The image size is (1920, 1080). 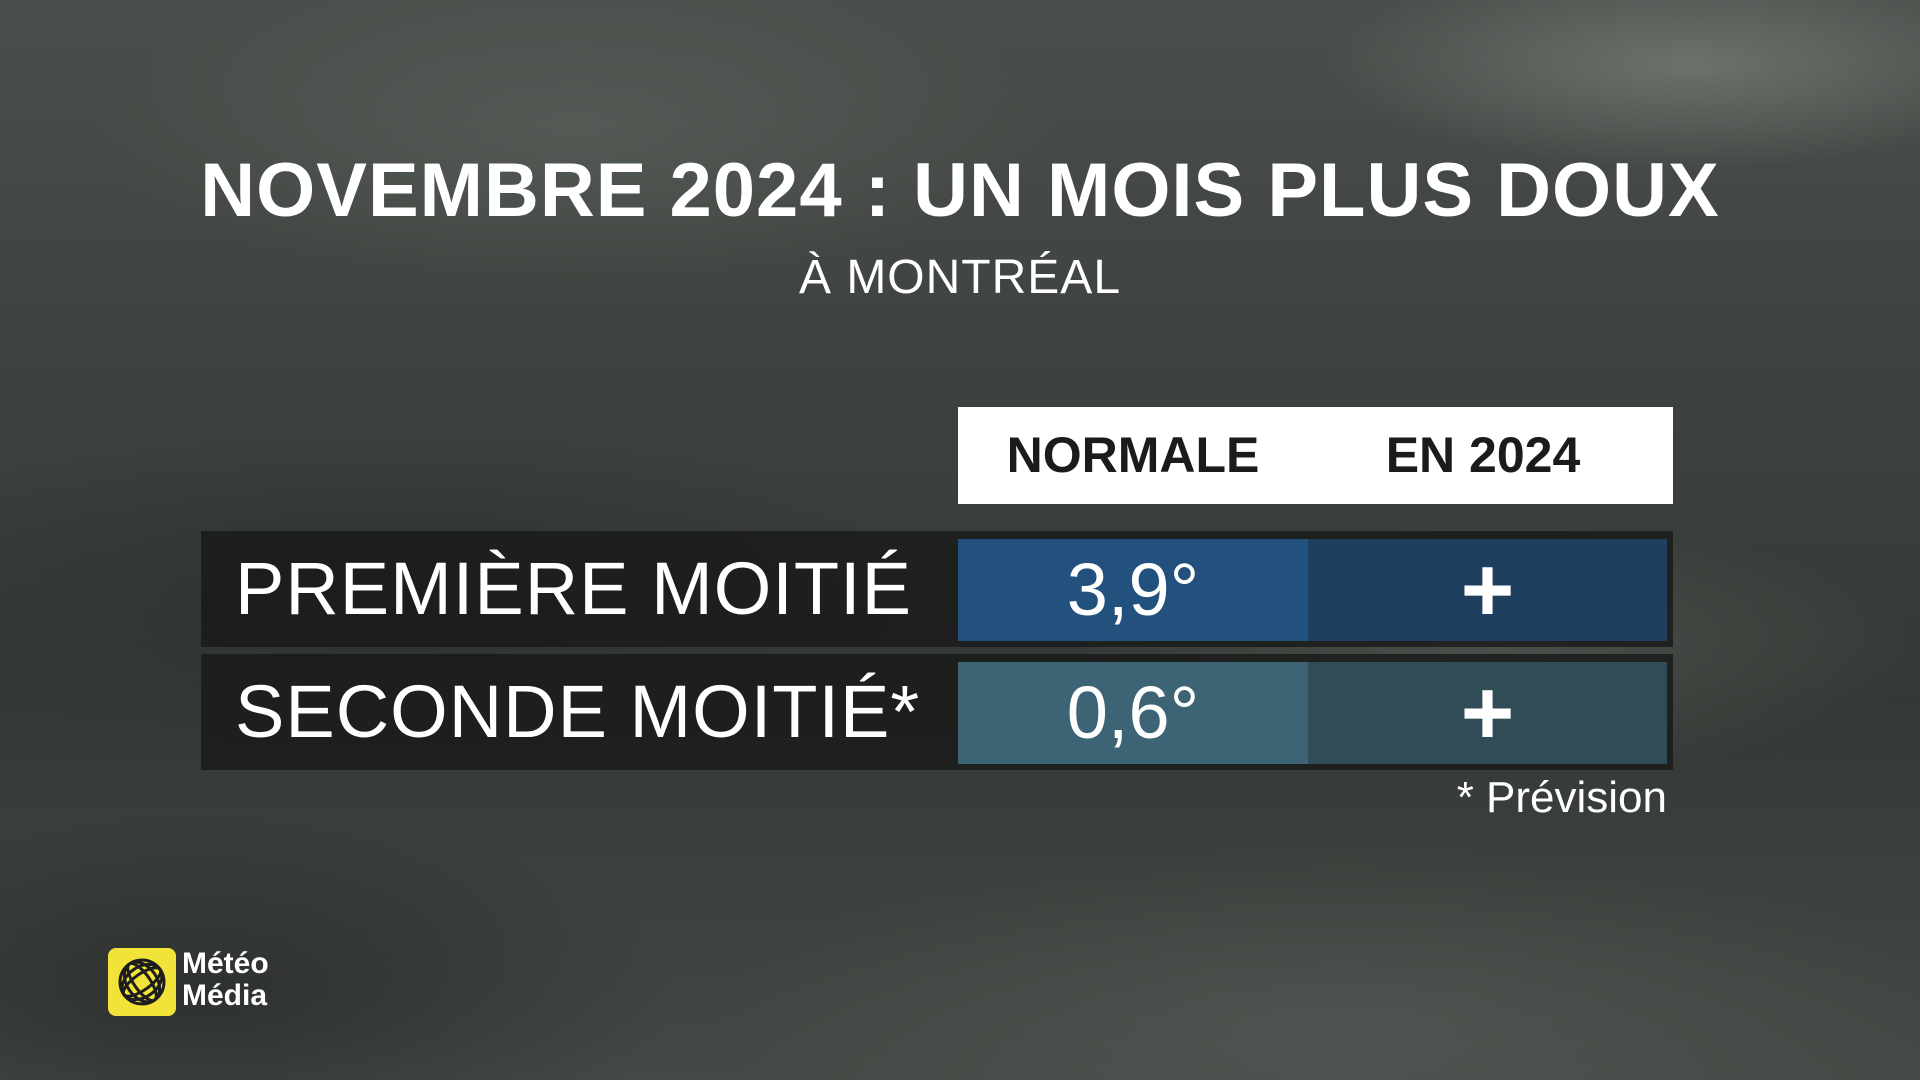 What do you see at coordinates (225, 995) in the screenshot?
I see `logo-line-media: Média` at bounding box center [225, 995].